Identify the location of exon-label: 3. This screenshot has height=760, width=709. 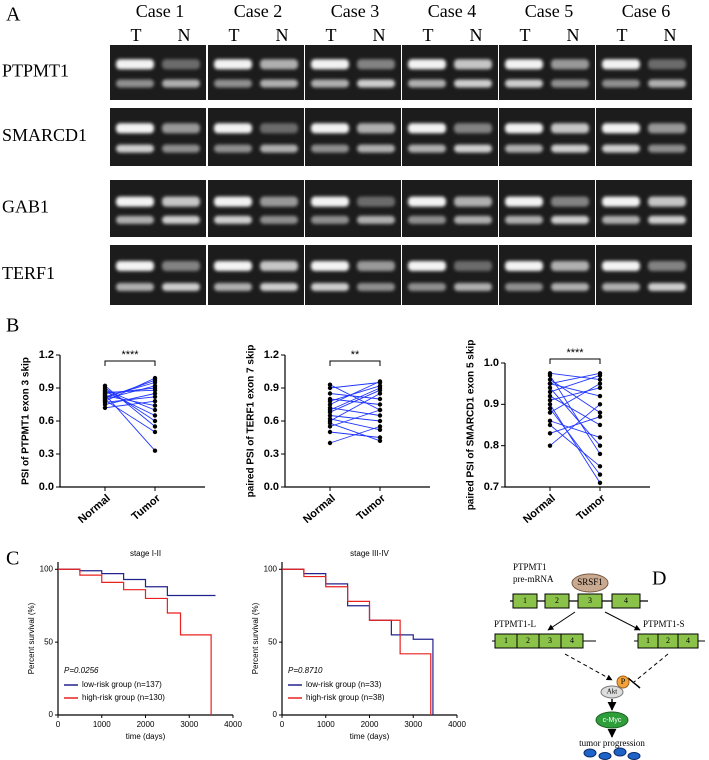
(590, 600).